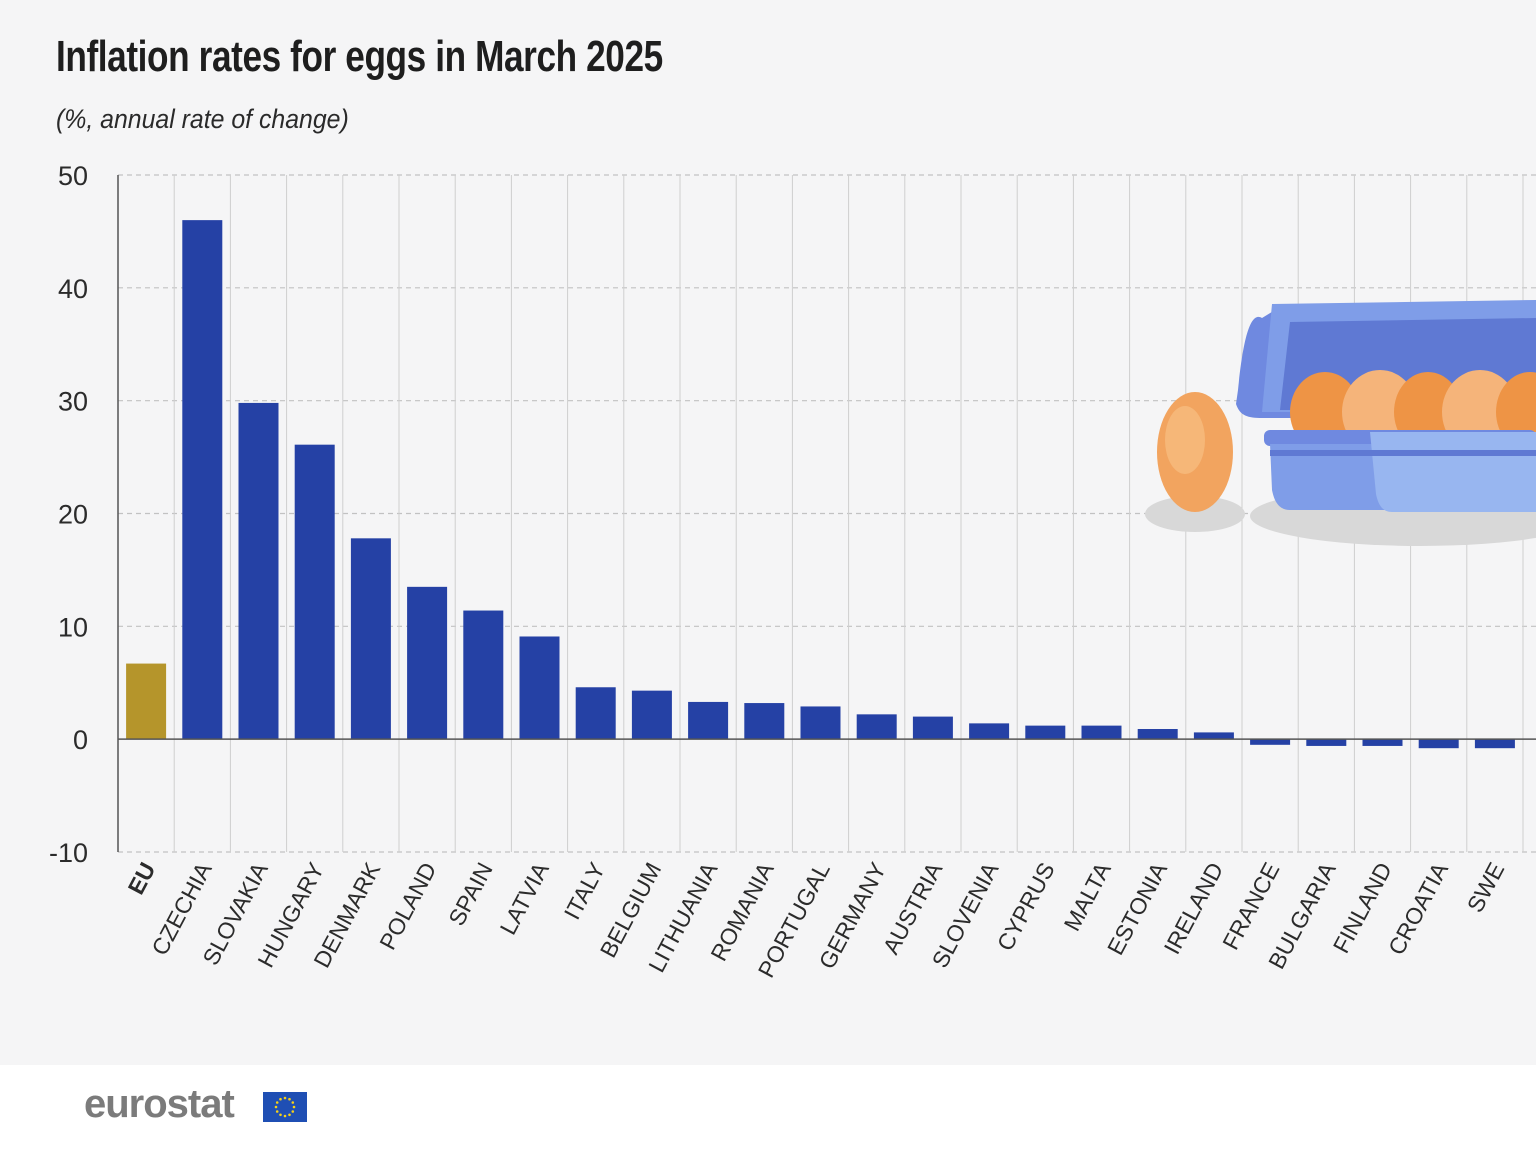  What do you see at coordinates (768, 1108) in the screenshot?
I see `footer` at bounding box center [768, 1108].